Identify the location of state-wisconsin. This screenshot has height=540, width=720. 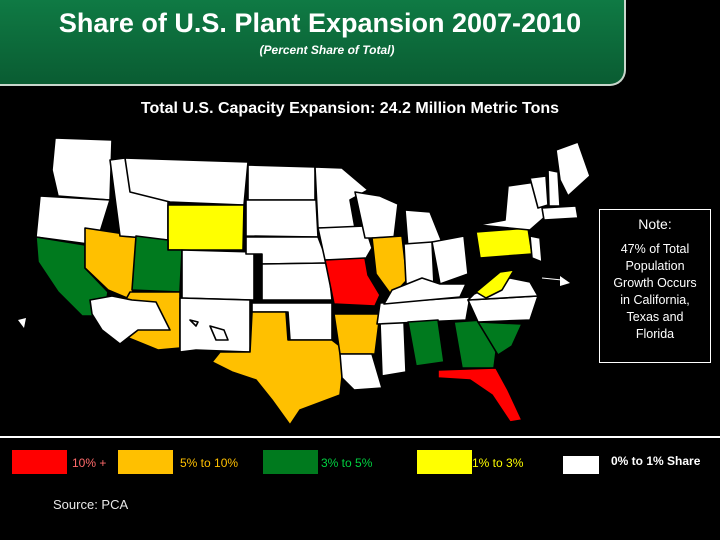
(376, 215).